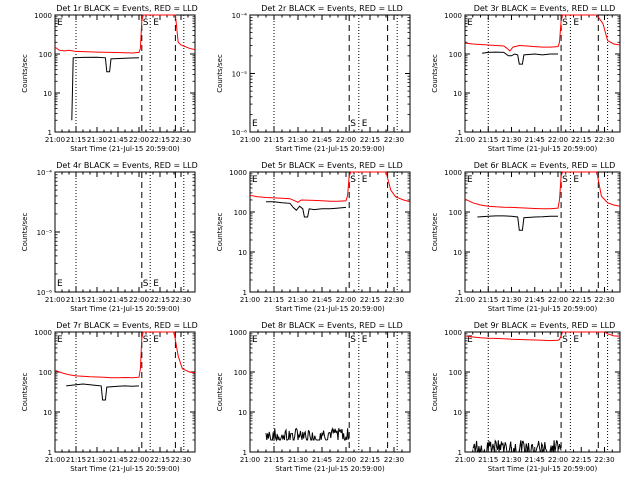  Describe the element at coordinates (240, 16) in the screenshot. I see `y-tick-label: 10⁻⁴` at that location.